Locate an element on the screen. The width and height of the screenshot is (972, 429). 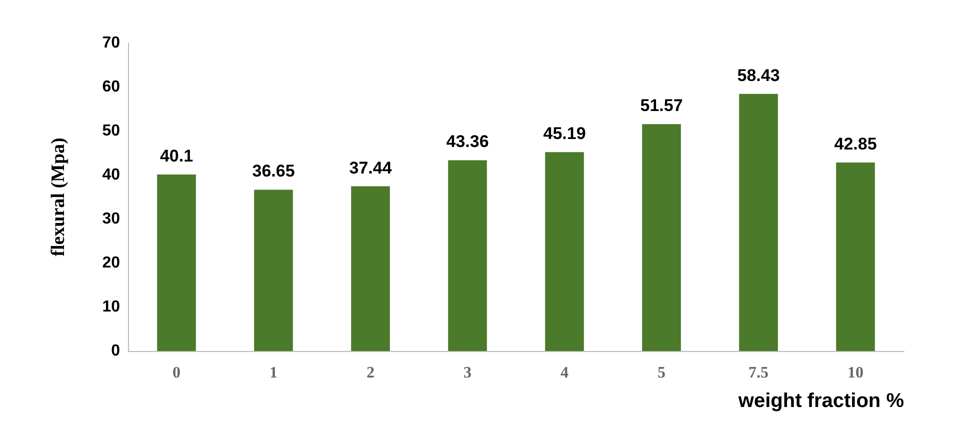
x-tick-label: 3 is located at coordinates (468, 373).